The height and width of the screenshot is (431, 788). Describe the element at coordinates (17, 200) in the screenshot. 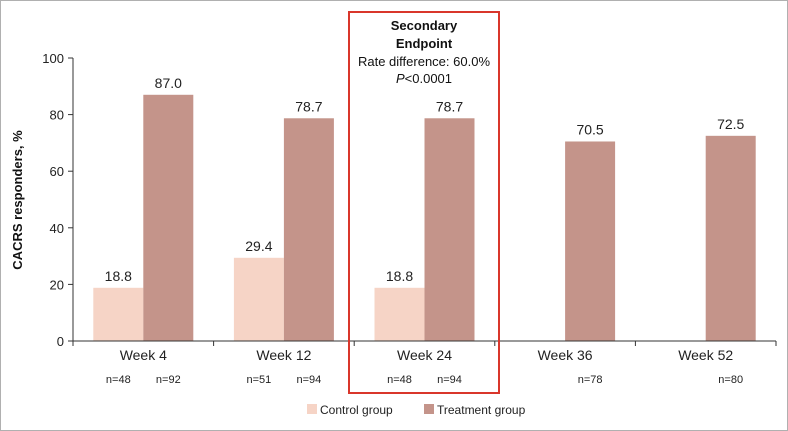

I see `y-axis-title: CACRS responders, %` at that location.